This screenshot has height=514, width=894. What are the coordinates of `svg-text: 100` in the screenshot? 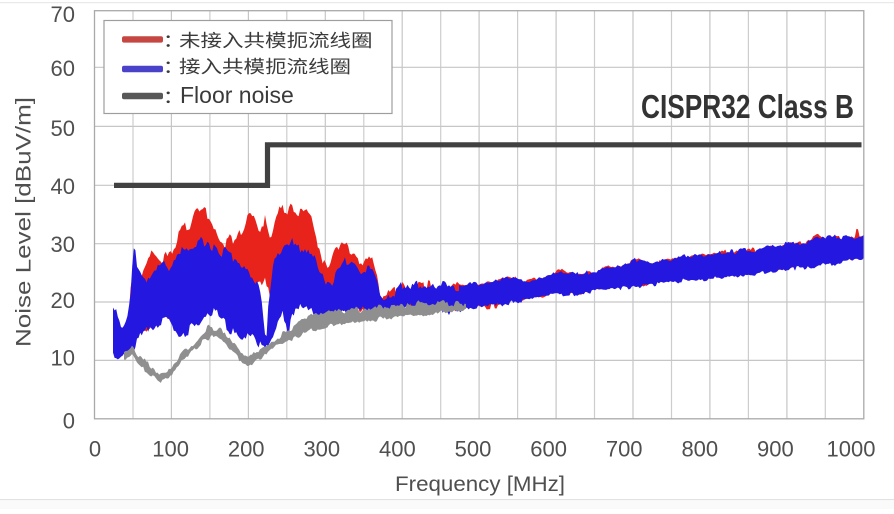 It's located at (170, 449).